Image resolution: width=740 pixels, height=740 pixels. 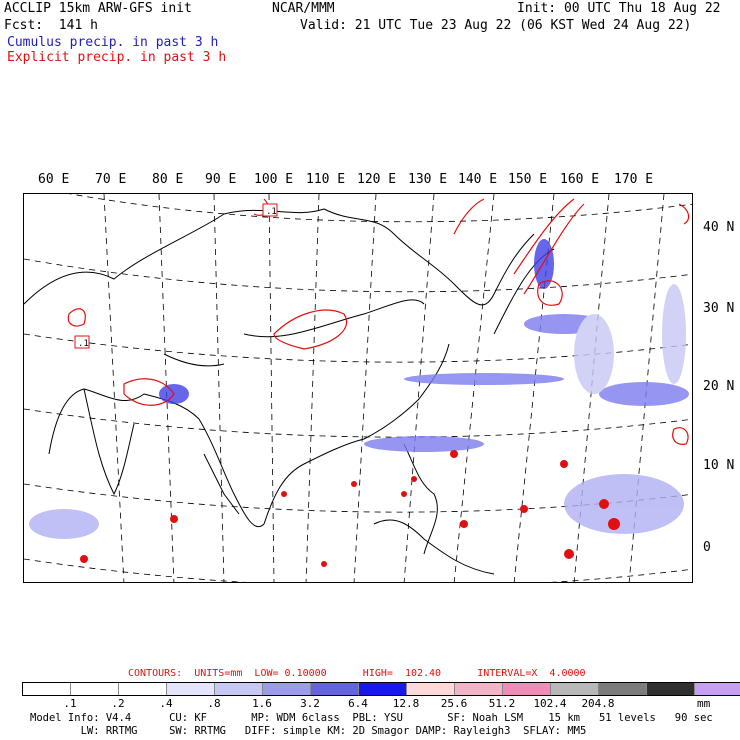 I want to click on longitude-label: 160 E, so click(x=580, y=179).